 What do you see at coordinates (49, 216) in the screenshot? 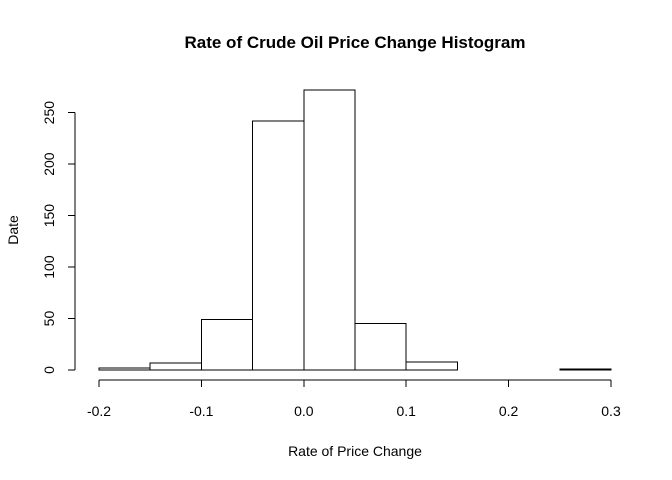
I see `y-tick-label: 150` at bounding box center [49, 216].